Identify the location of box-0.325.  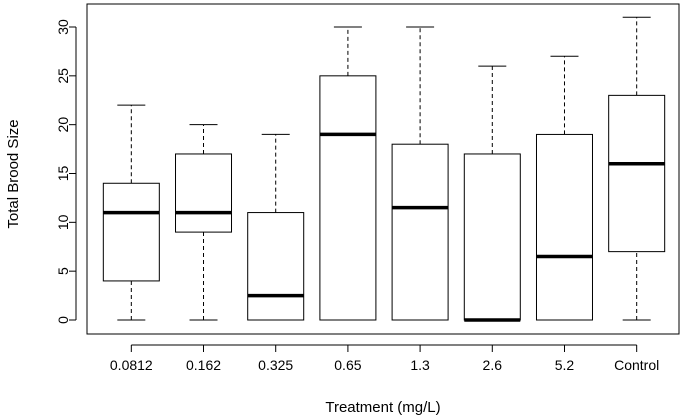
(276, 227).